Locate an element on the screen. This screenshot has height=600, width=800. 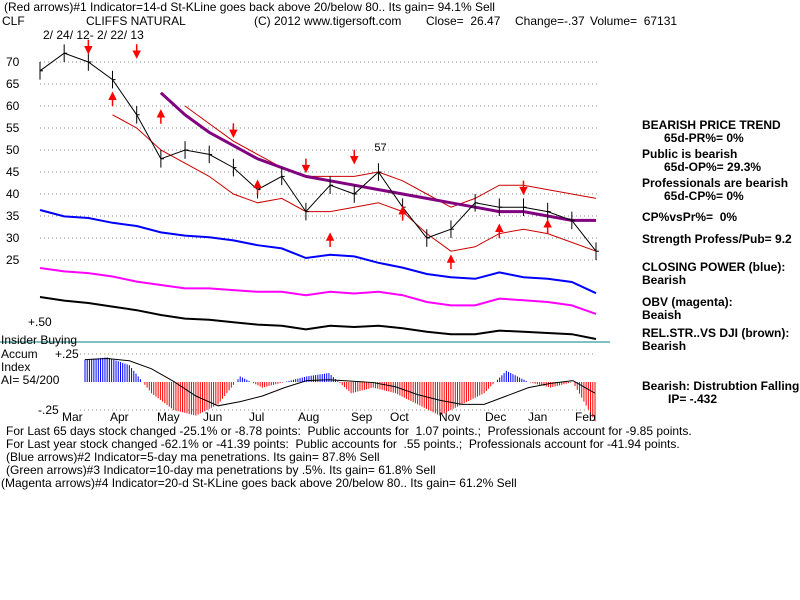
accum-ma-line is located at coordinates (340, 382).